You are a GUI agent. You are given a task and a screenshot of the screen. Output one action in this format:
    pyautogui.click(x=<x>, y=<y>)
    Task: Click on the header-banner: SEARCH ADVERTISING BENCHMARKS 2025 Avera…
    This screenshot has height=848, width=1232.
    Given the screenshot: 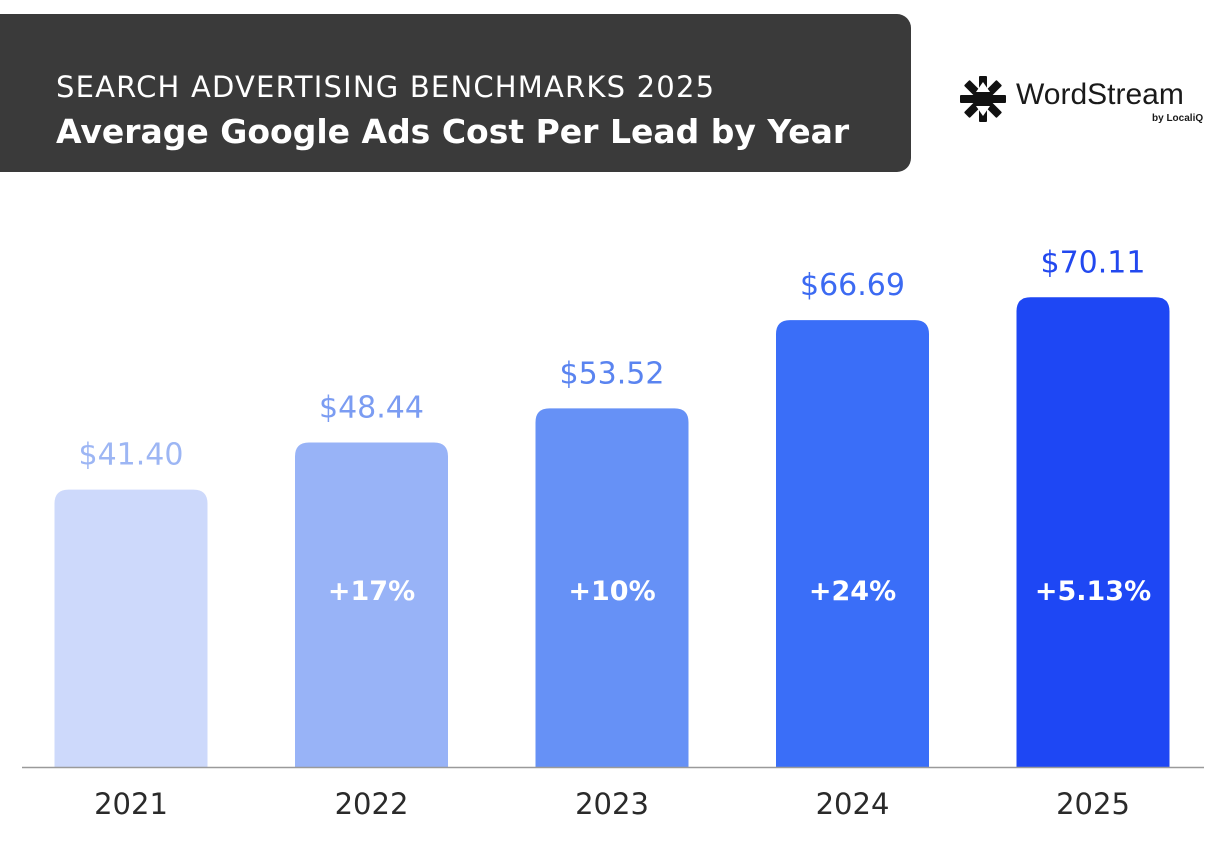 What is the action you would take?
    pyautogui.click(x=455, y=93)
    